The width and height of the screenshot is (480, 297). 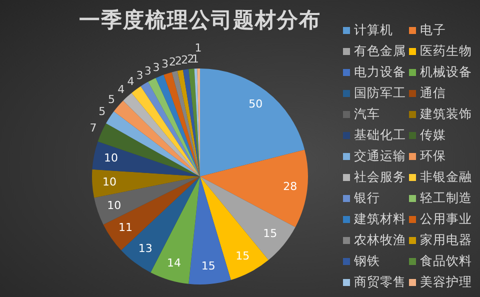 I want to click on data-label: 7, so click(x=93, y=127).